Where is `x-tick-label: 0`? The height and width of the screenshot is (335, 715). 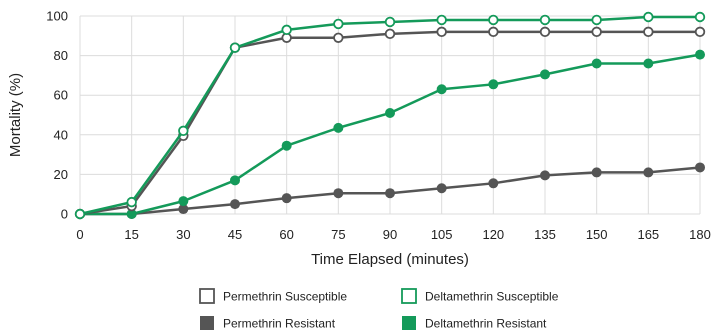 x-tick-label: 0 is located at coordinates (79, 234).